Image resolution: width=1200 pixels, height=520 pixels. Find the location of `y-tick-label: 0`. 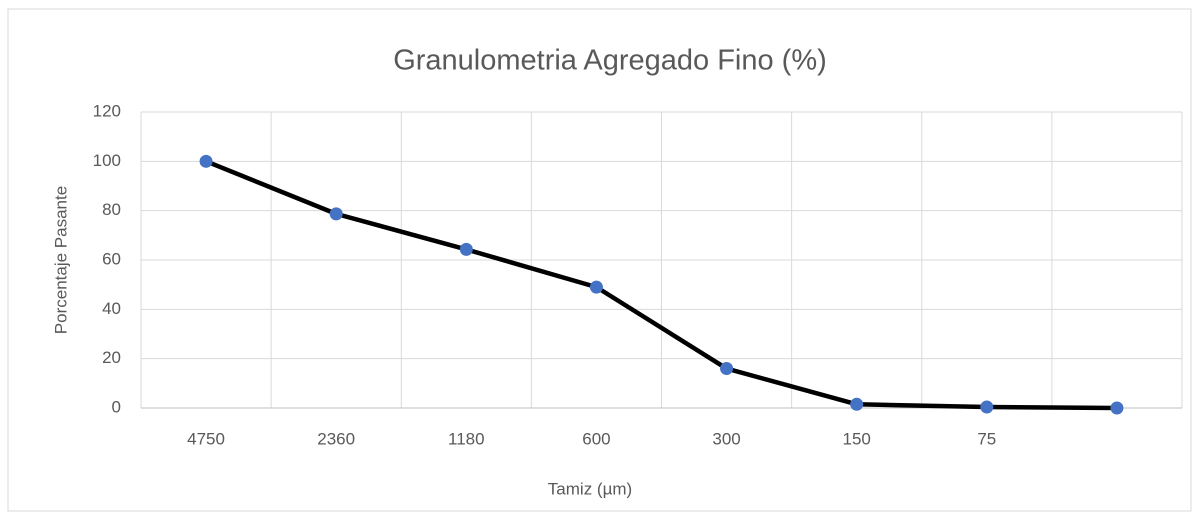

y-tick-label: 0 is located at coordinates (116, 406).